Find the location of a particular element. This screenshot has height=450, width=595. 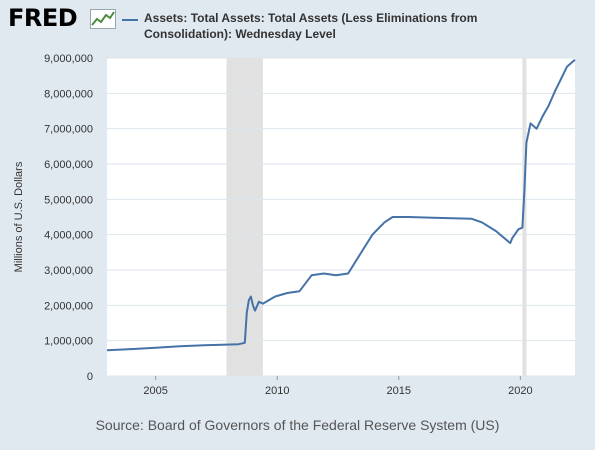

legend-swatch is located at coordinates (130, 20).